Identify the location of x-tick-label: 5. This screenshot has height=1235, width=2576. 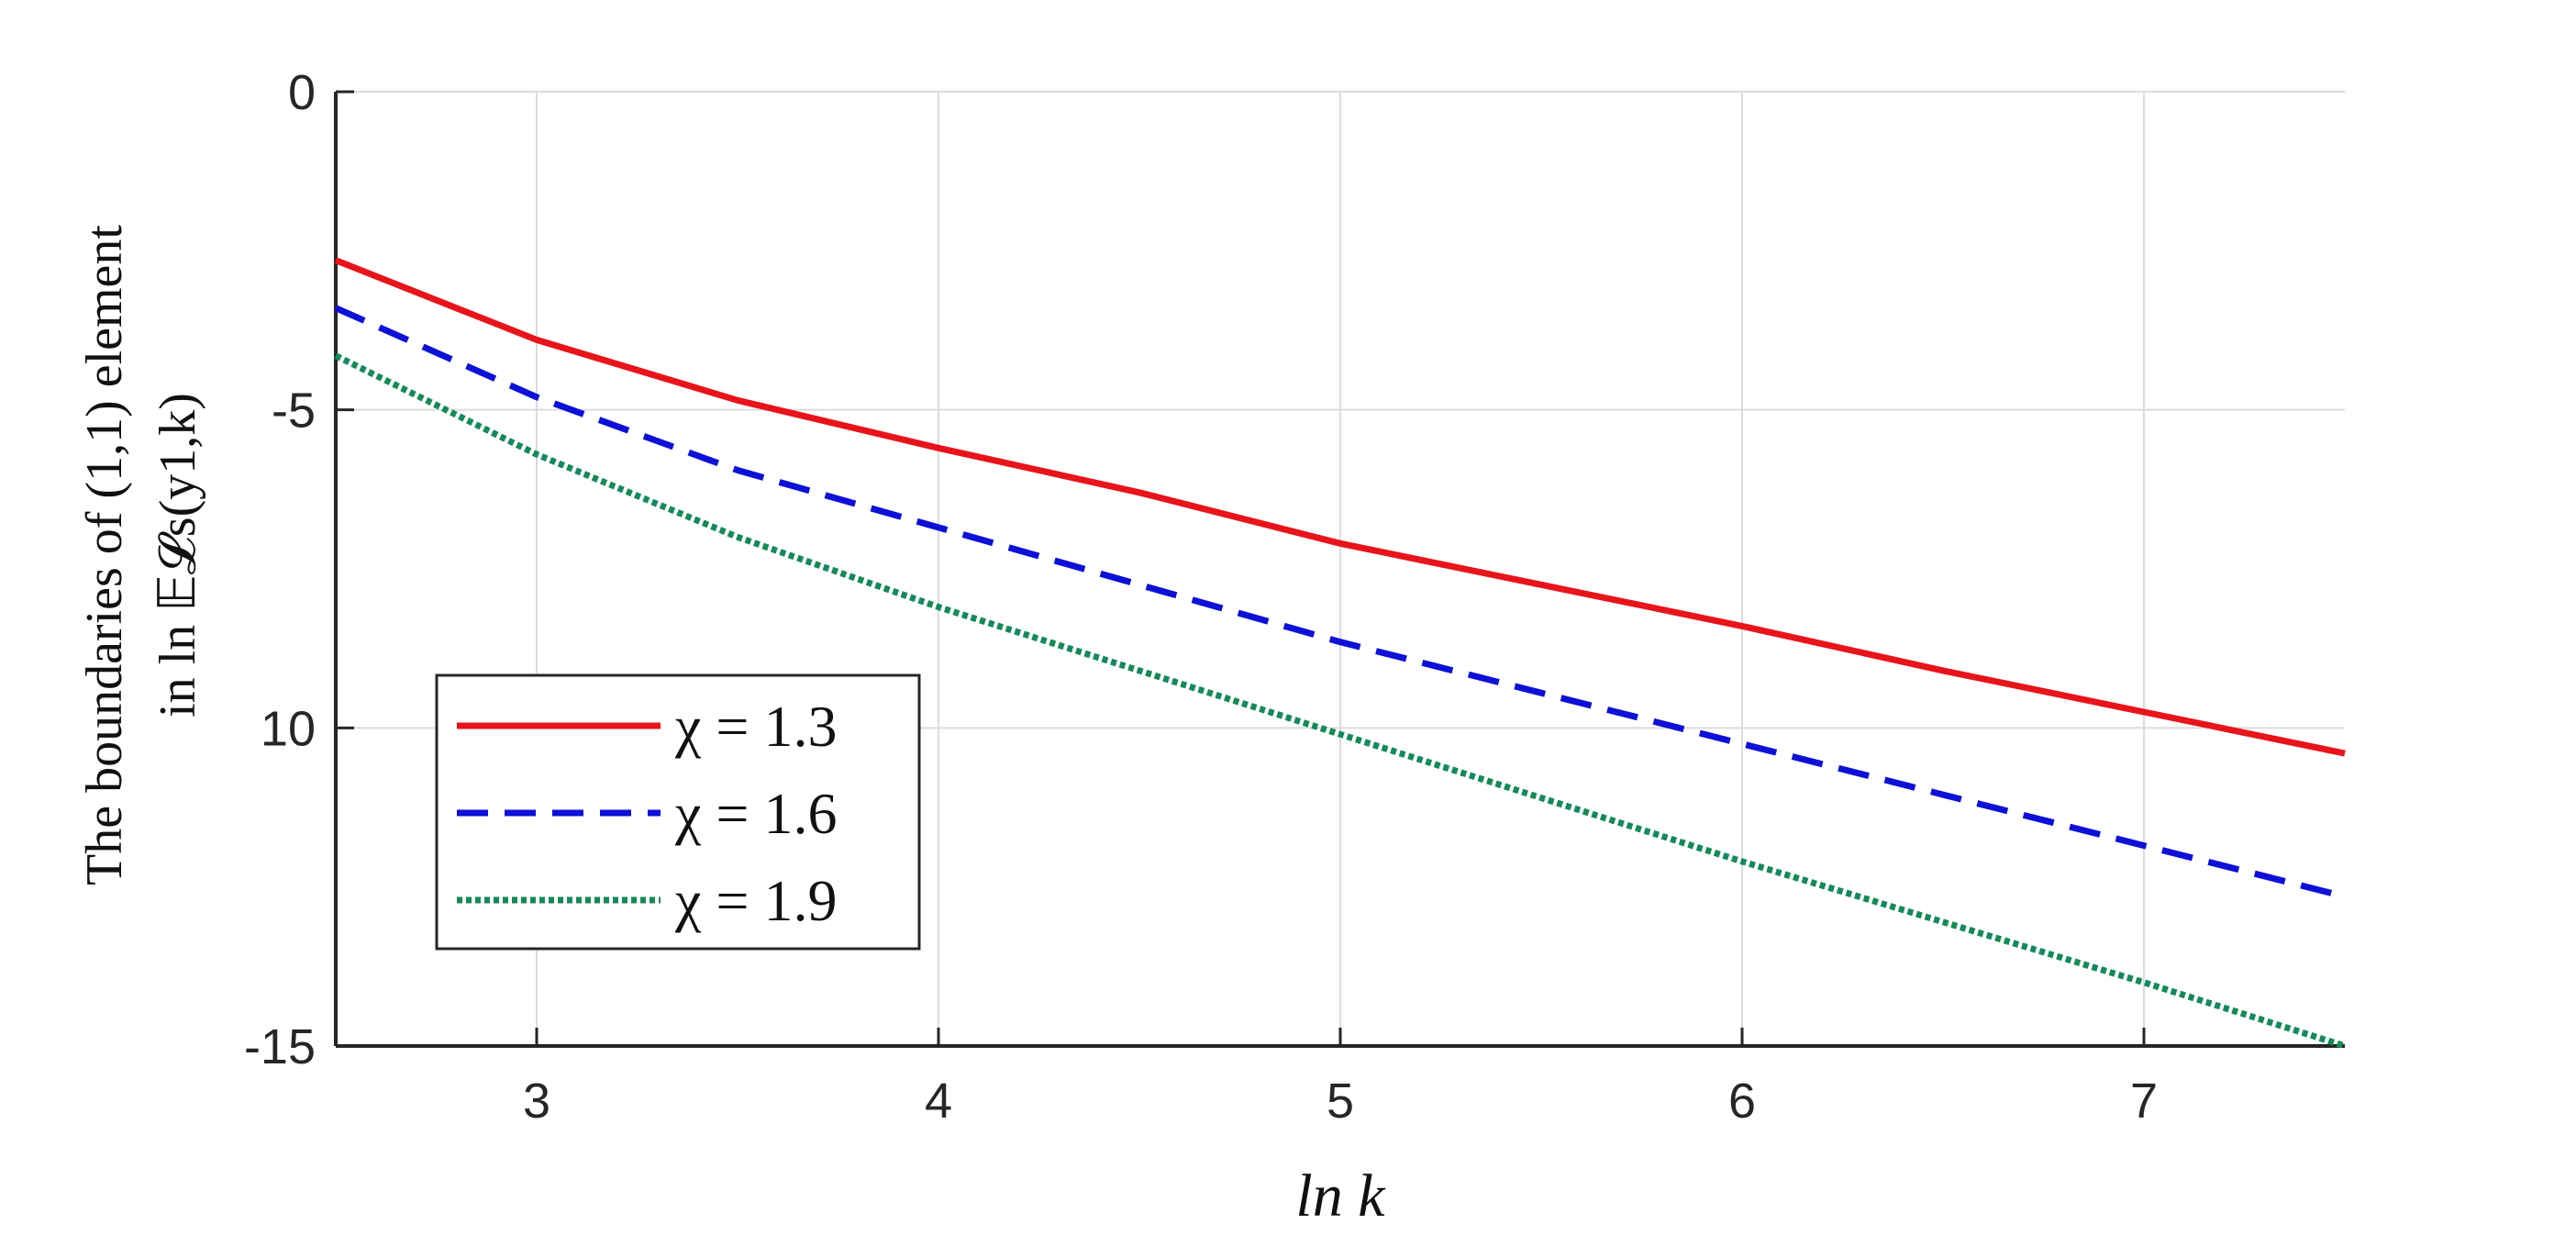
(1340, 1101).